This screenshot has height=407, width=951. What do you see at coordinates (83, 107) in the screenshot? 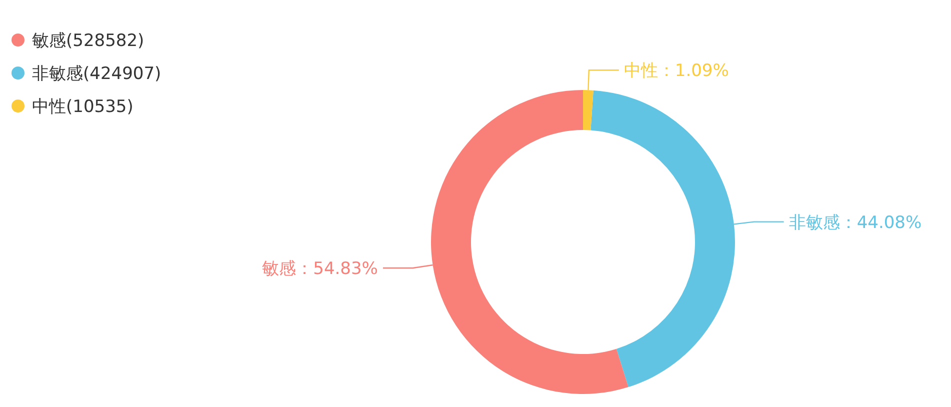
I see `legend-label: 中性(10535)` at bounding box center [83, 107].